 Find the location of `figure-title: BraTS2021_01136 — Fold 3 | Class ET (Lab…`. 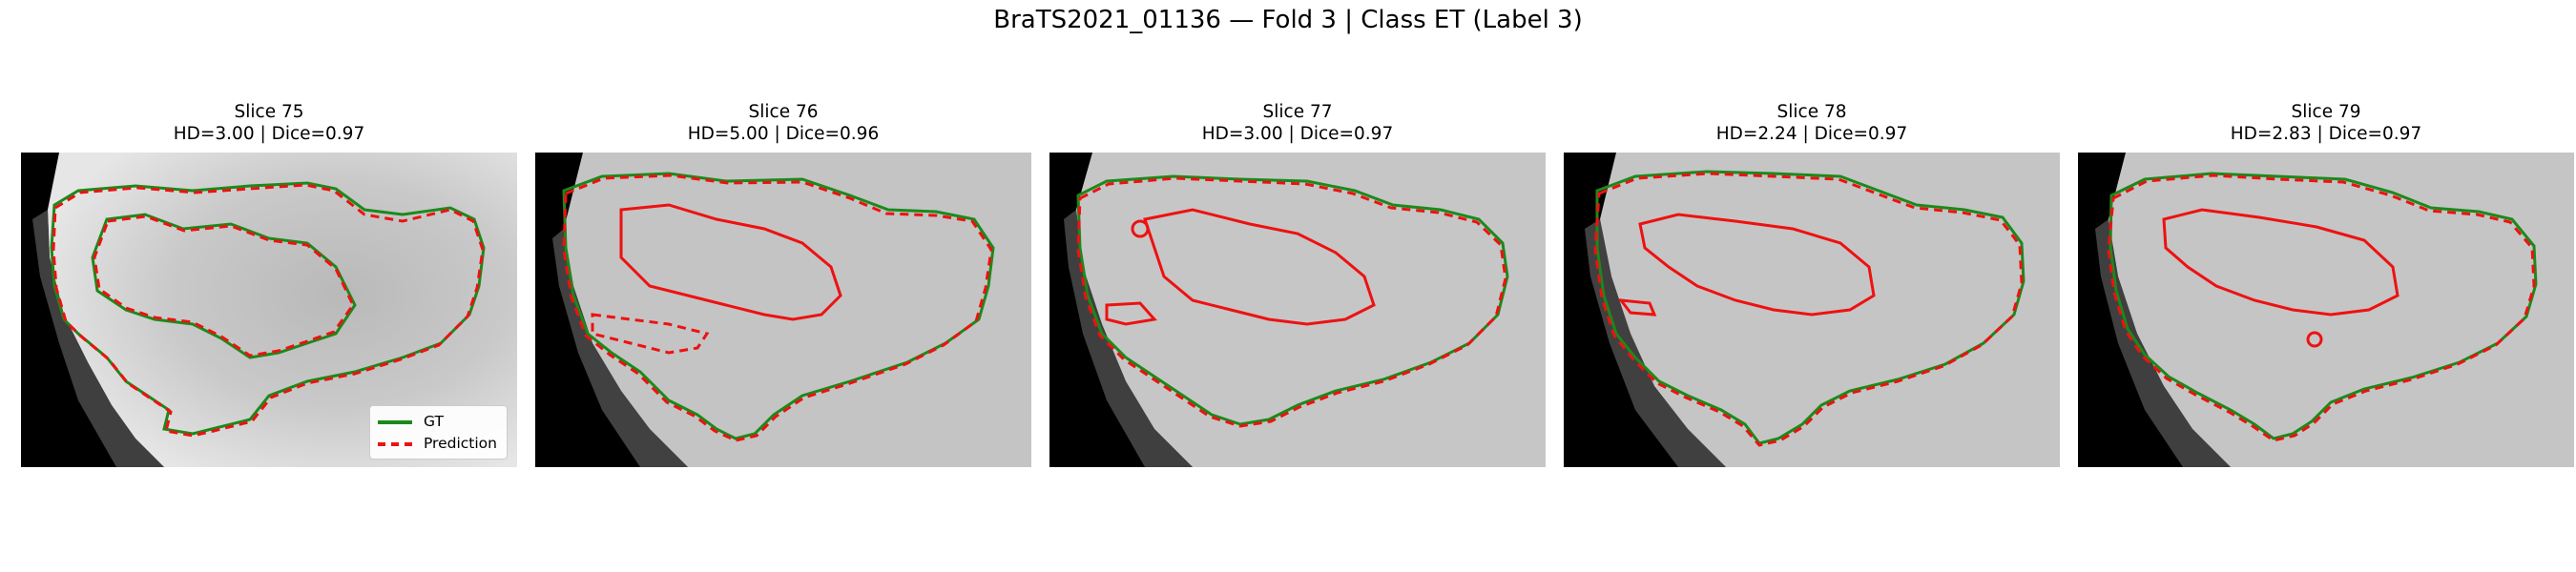

figure-title: BraTS2021_01136 — Fold 3 | Class ET (Lab… is located at coordinates (1288, 20).